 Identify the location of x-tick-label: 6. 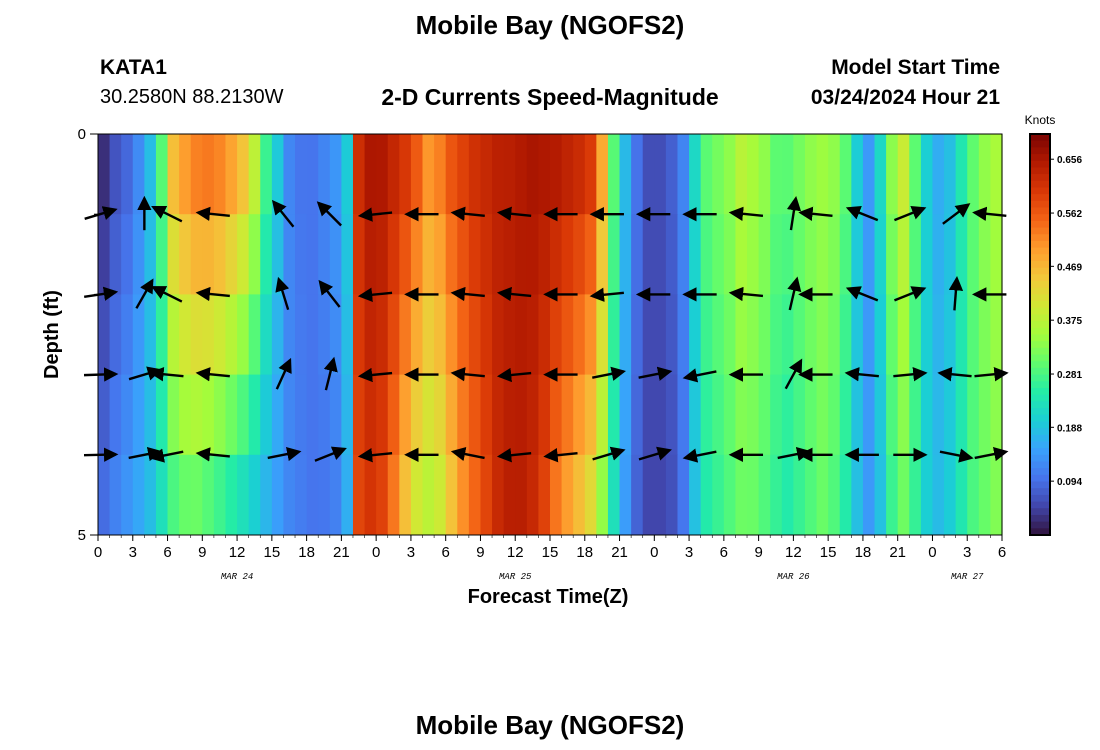
(1002, 552).